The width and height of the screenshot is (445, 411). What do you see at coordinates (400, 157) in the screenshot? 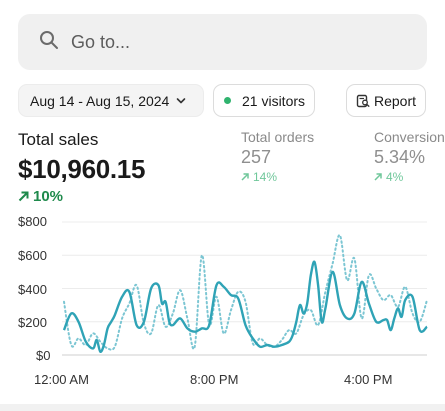
I see `conversion-value: 5.34%` at bounding box center [400, 157].